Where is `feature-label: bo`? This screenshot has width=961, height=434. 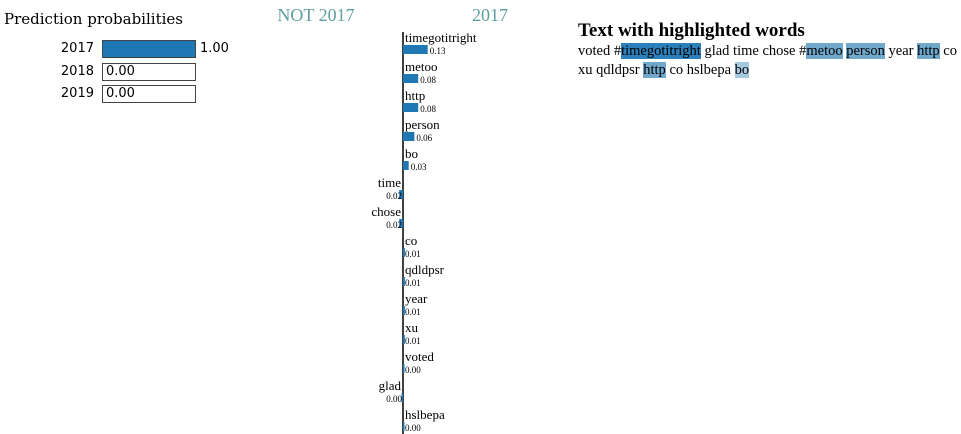 feature-label: bo is located at coordinates (411, 153).